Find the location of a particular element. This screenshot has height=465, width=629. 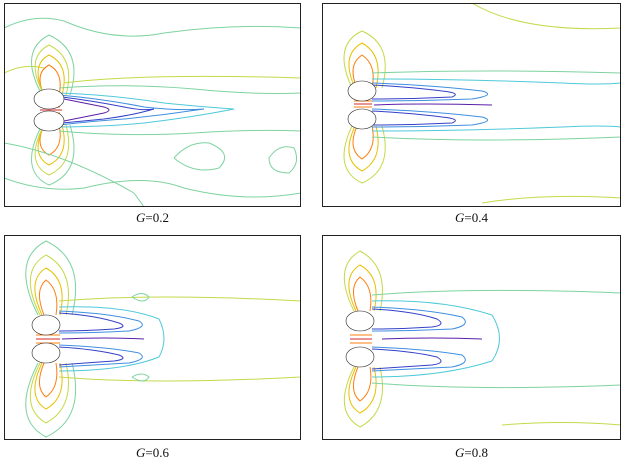

caption-g-0-2: G=0.2 is located at coordinates (152, 218).